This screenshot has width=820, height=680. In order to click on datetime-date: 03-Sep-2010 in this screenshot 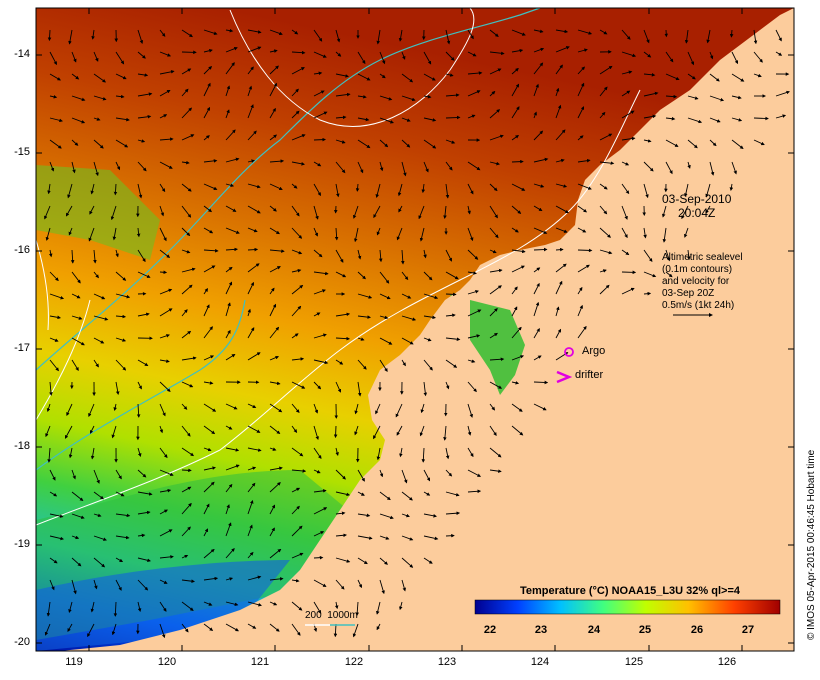, I will do `click(697, 199)`.